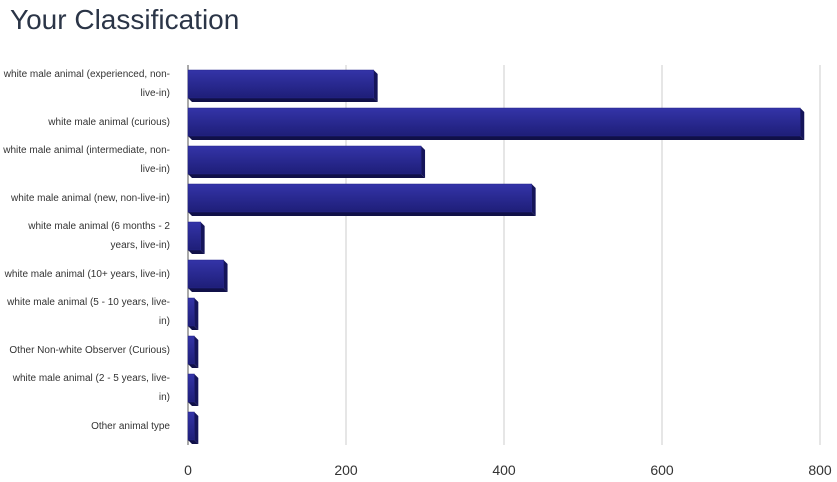 The height and width of the screenshot is (482, 837). What do you see at coordinates (86, 426) in the screenshot?
I see `y-tick-label: Other animal type` at bounding box center [86, 426].